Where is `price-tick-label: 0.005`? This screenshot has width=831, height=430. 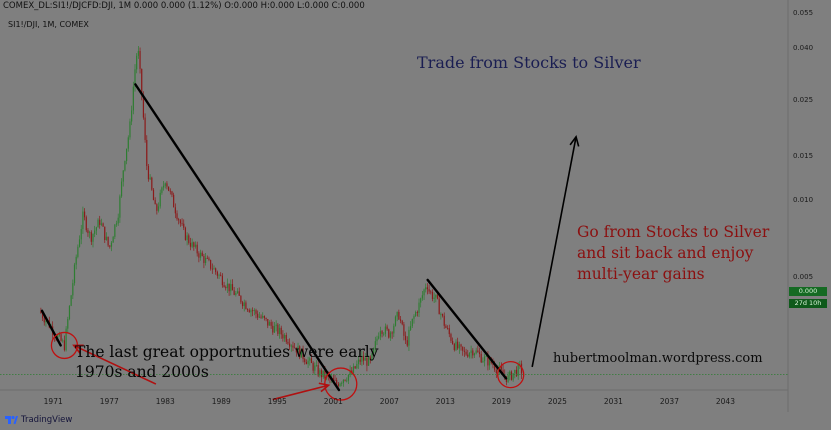
price-tick-label: 0.005 is located at coordinates (803, 276).